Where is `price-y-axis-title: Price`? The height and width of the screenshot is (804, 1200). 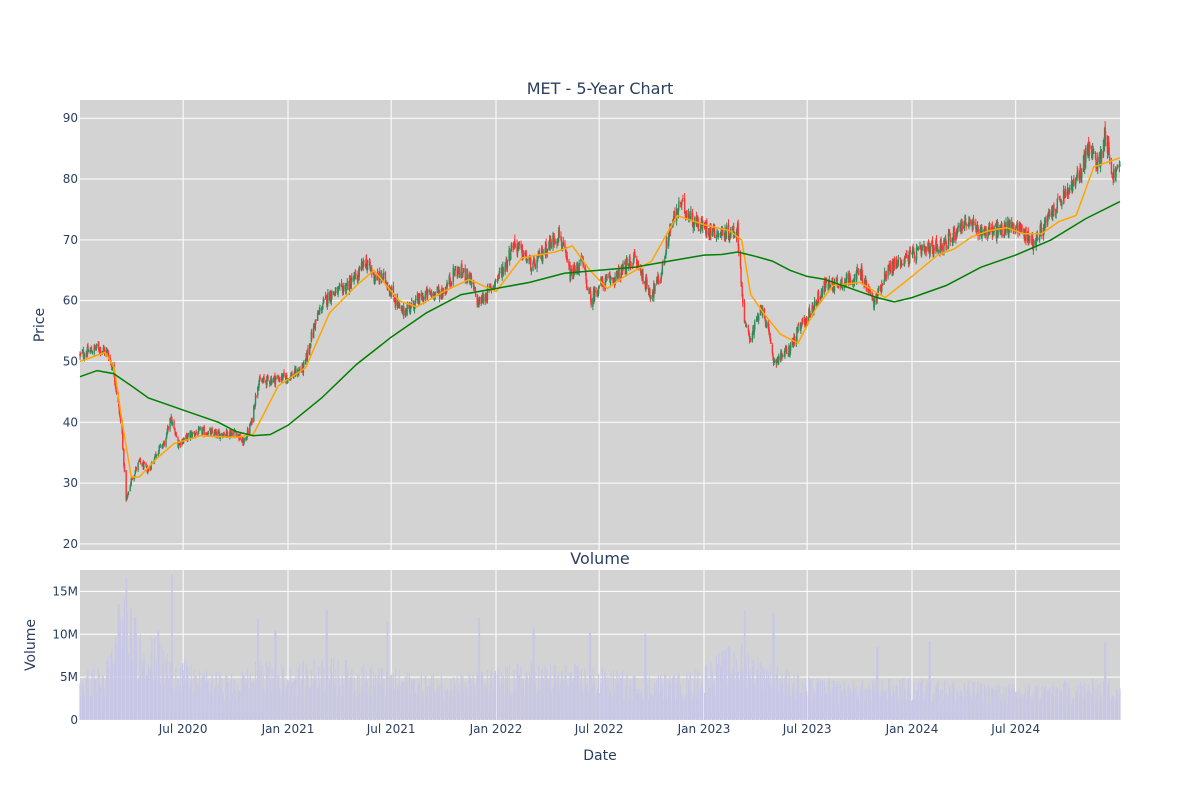 price-y-axis-title: Price is located at coordinates (40, 325).